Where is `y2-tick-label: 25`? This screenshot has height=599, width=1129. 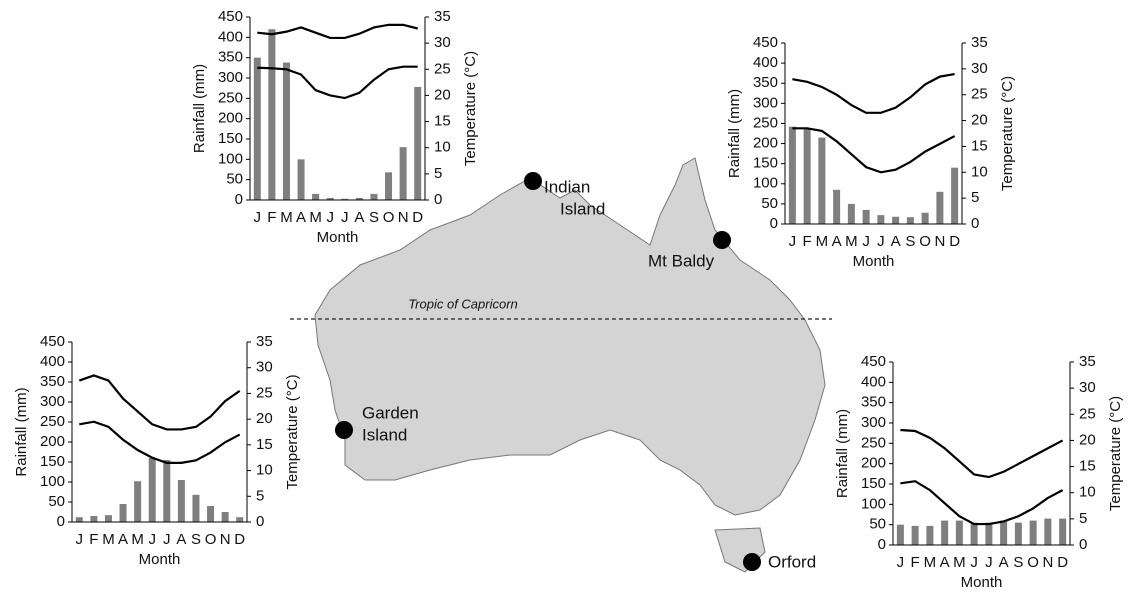
y2-tick-label: 25 is located at coordinates (1087, 413).